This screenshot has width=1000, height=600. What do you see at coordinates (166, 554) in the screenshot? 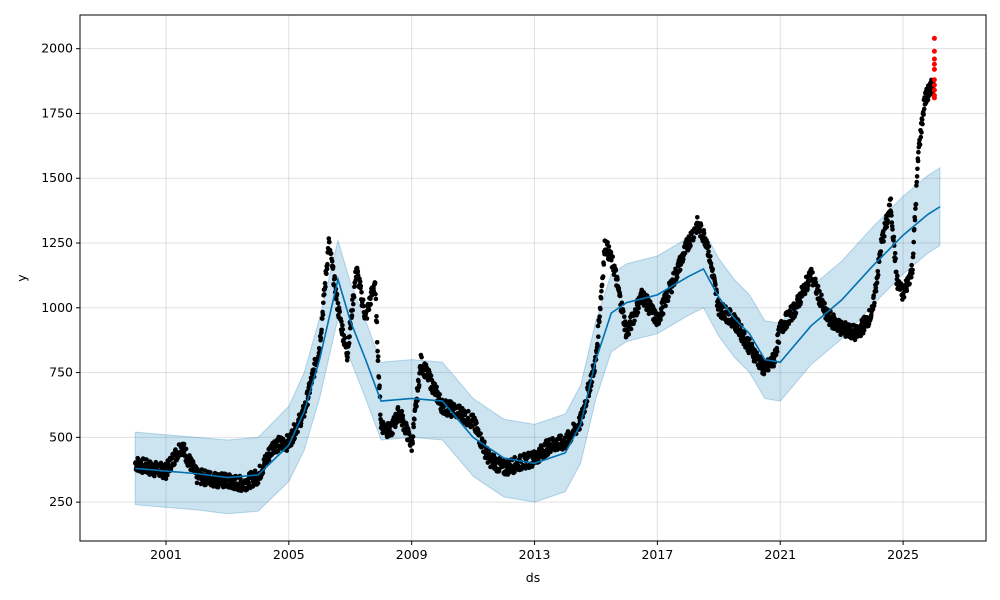
I see `x-tick-label: 2001` at bounding box center [166, 554].